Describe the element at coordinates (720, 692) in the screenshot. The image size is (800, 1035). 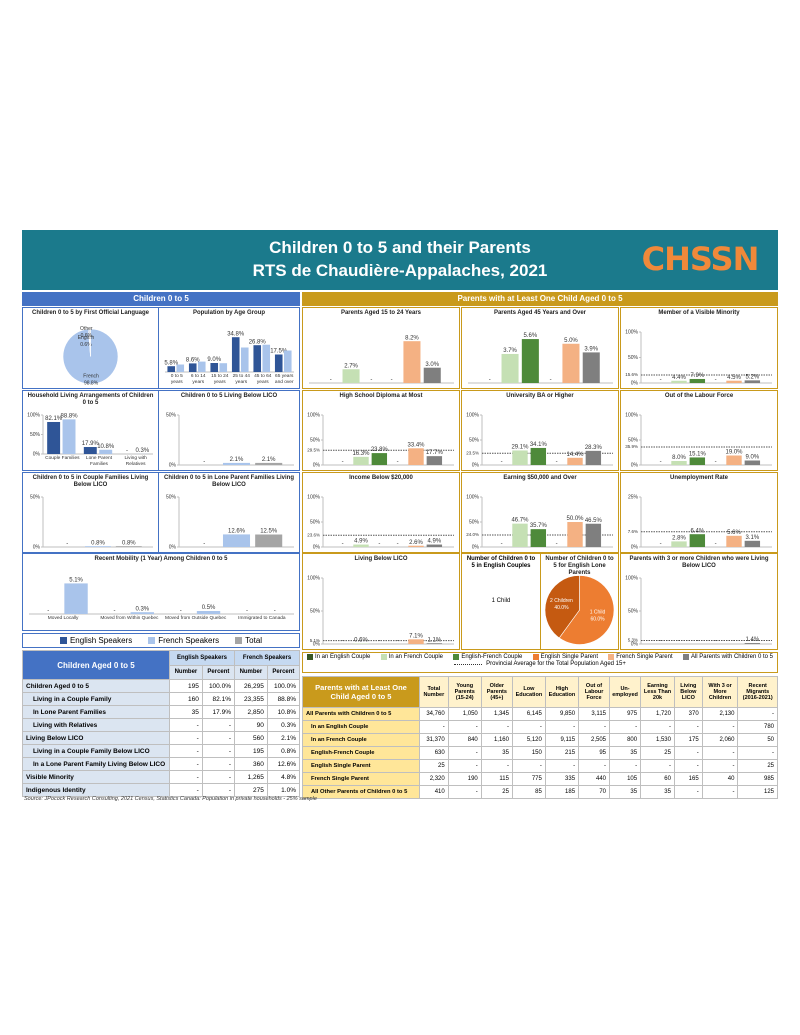
I see `column-header: With 3 or More Children` at that location.